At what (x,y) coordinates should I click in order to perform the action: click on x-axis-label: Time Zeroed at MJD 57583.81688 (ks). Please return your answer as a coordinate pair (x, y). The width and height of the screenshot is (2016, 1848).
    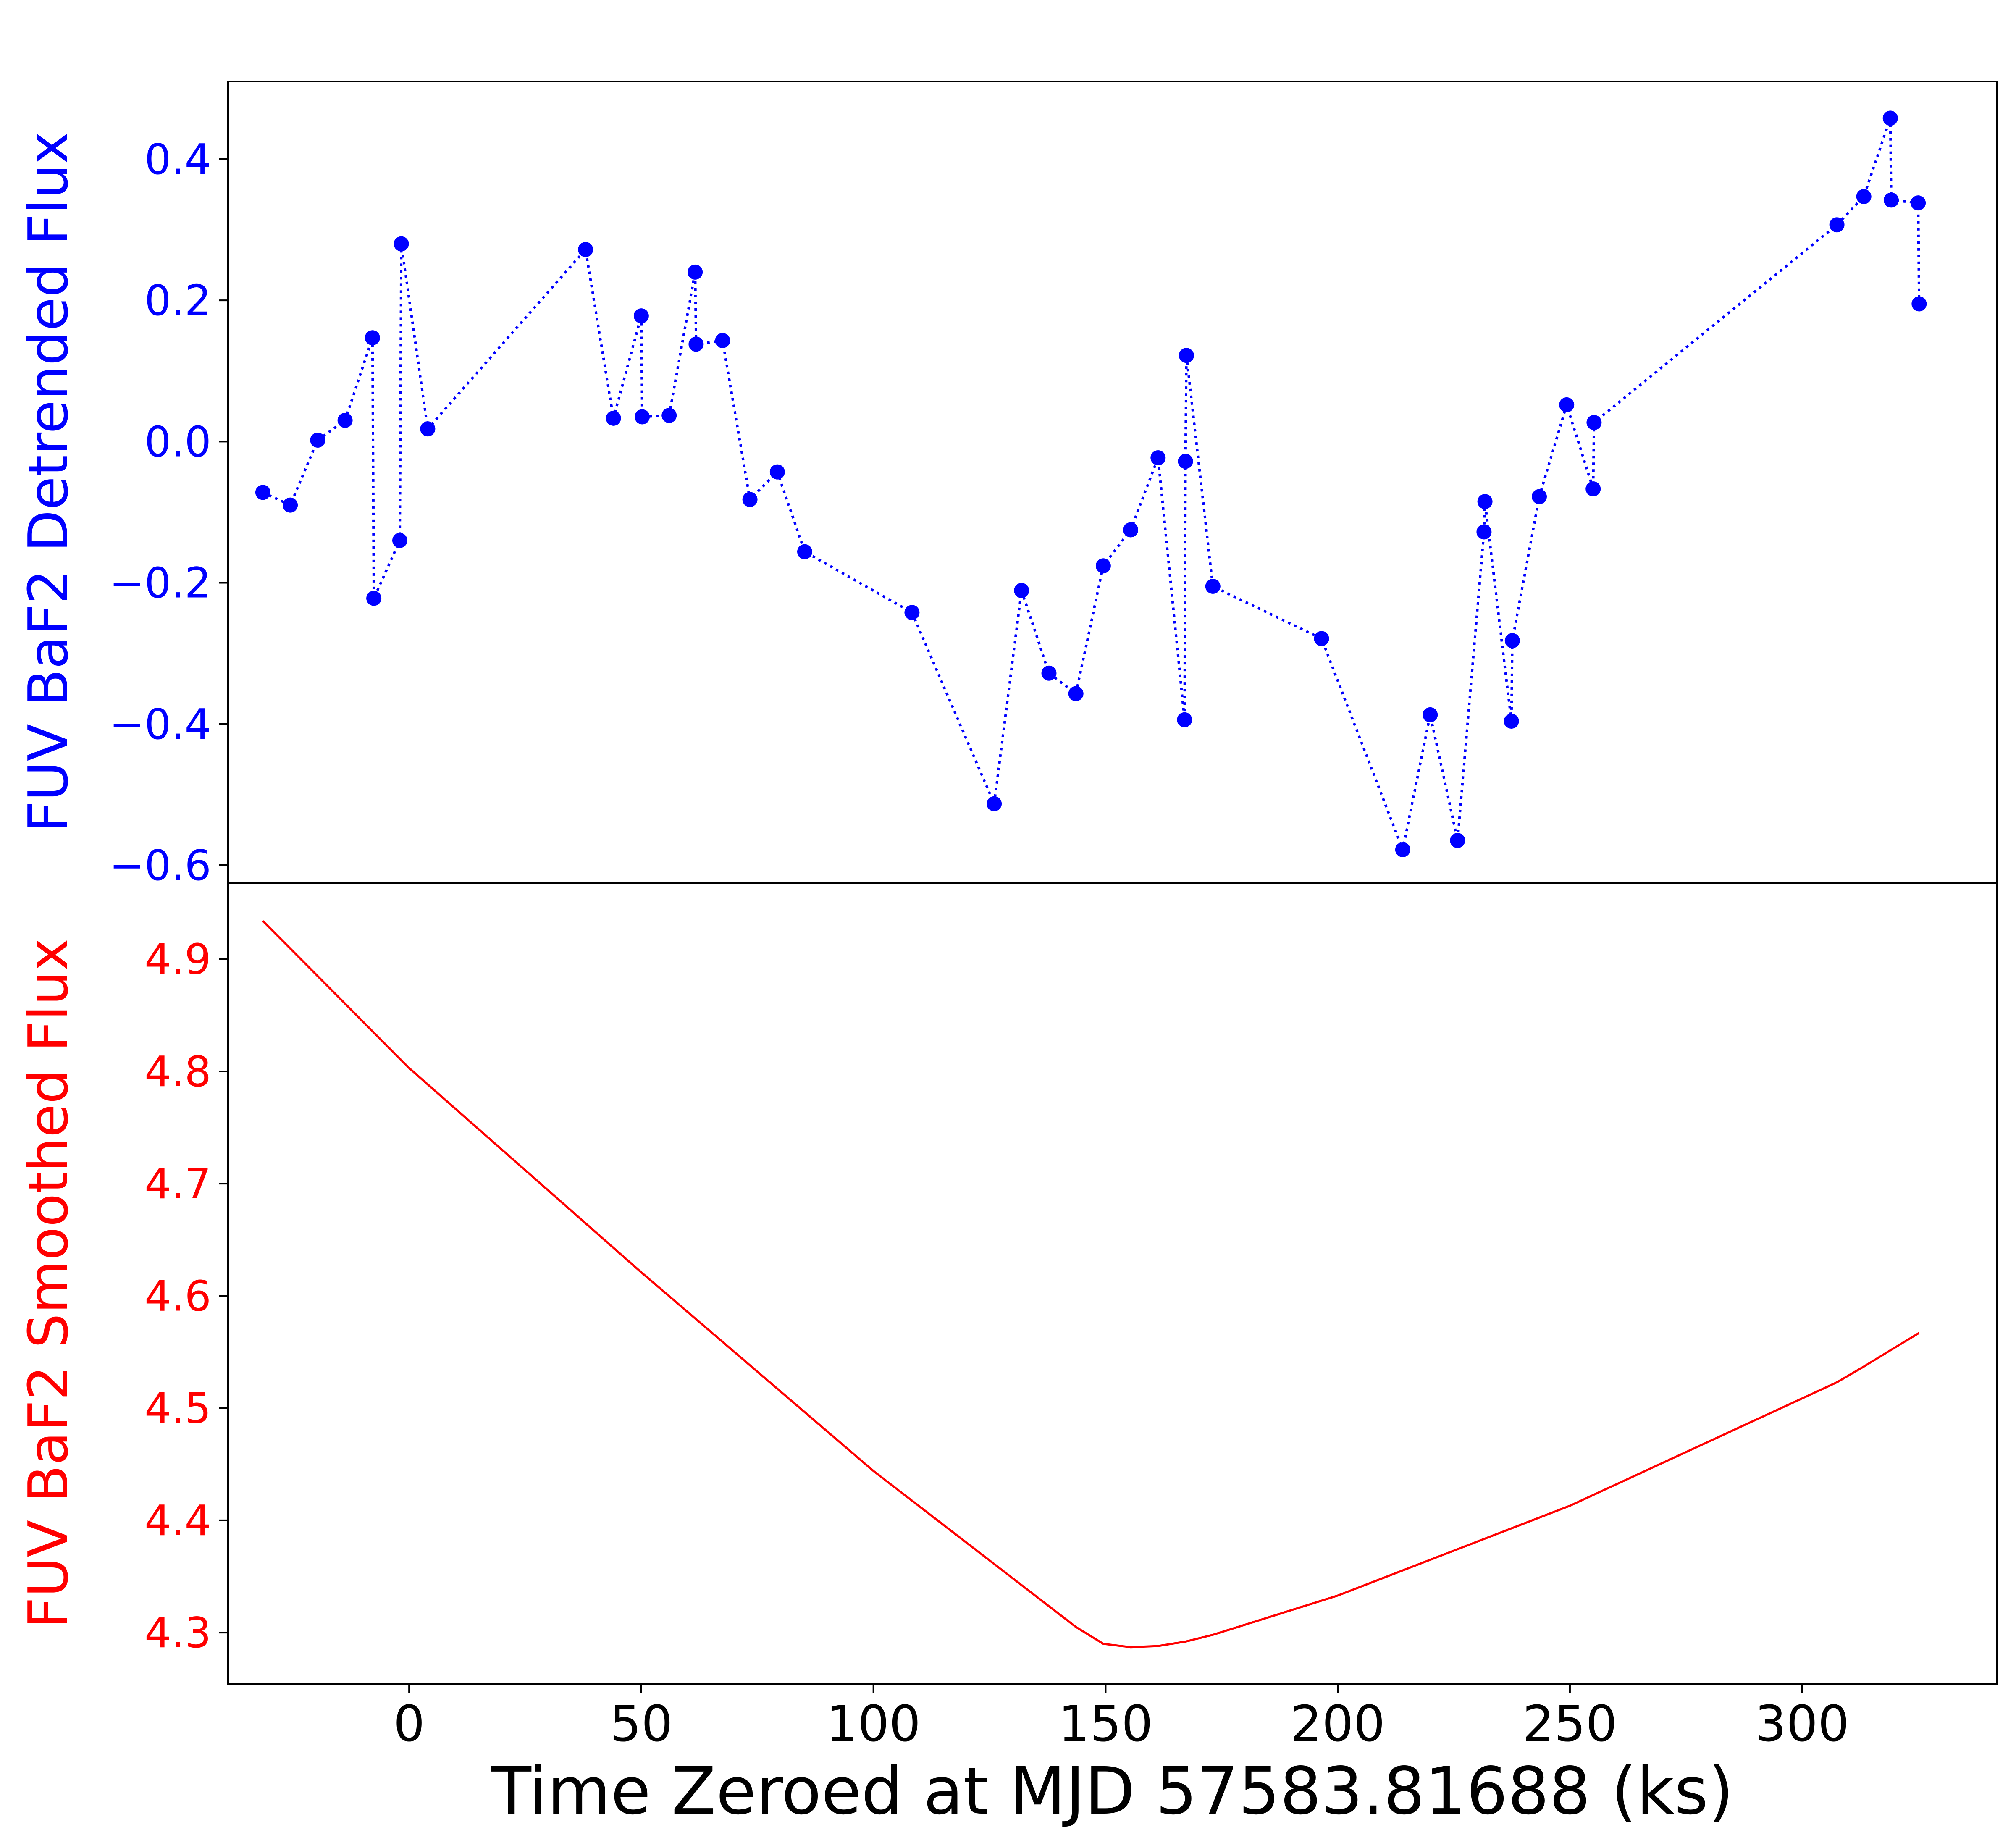
    Looking at the image, I should click on (1112, 1791).